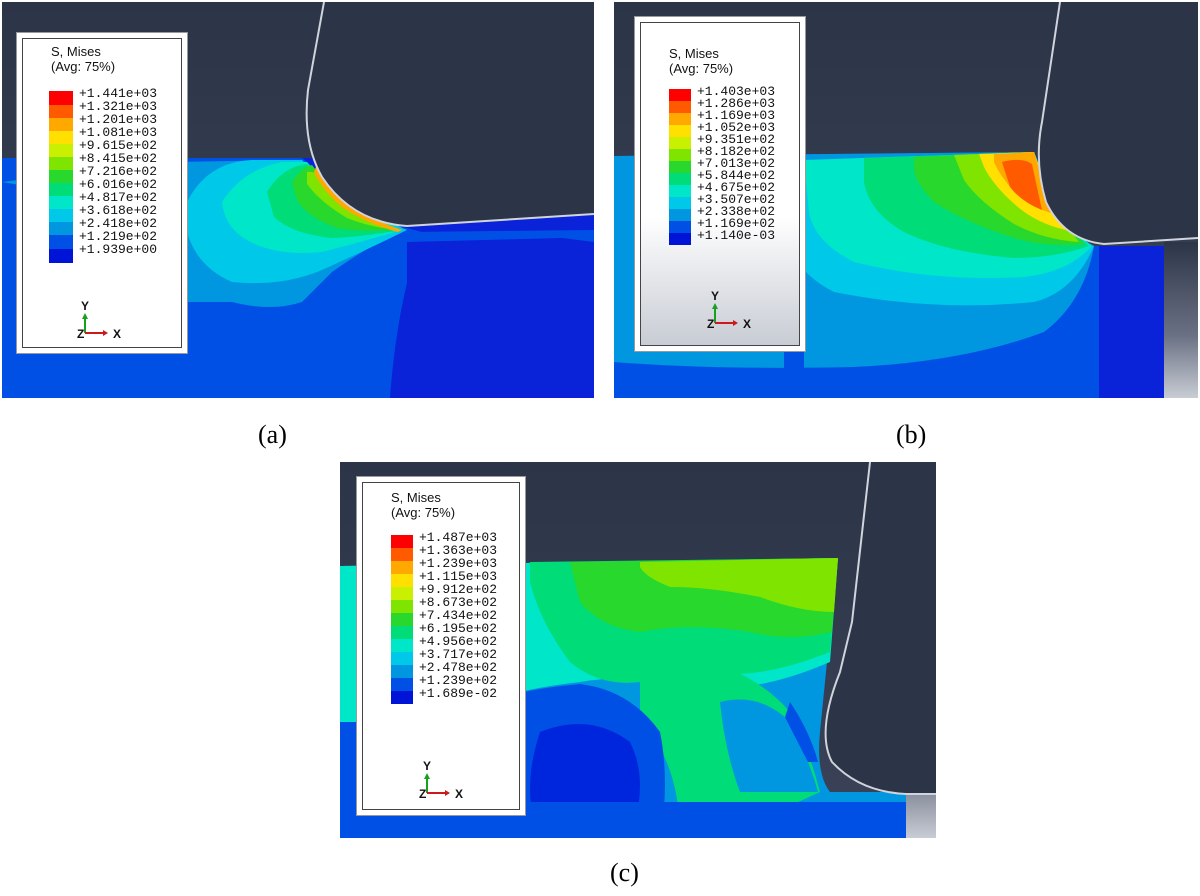  I want to click on legend-value: +8.673e+02, so click(458, 602).